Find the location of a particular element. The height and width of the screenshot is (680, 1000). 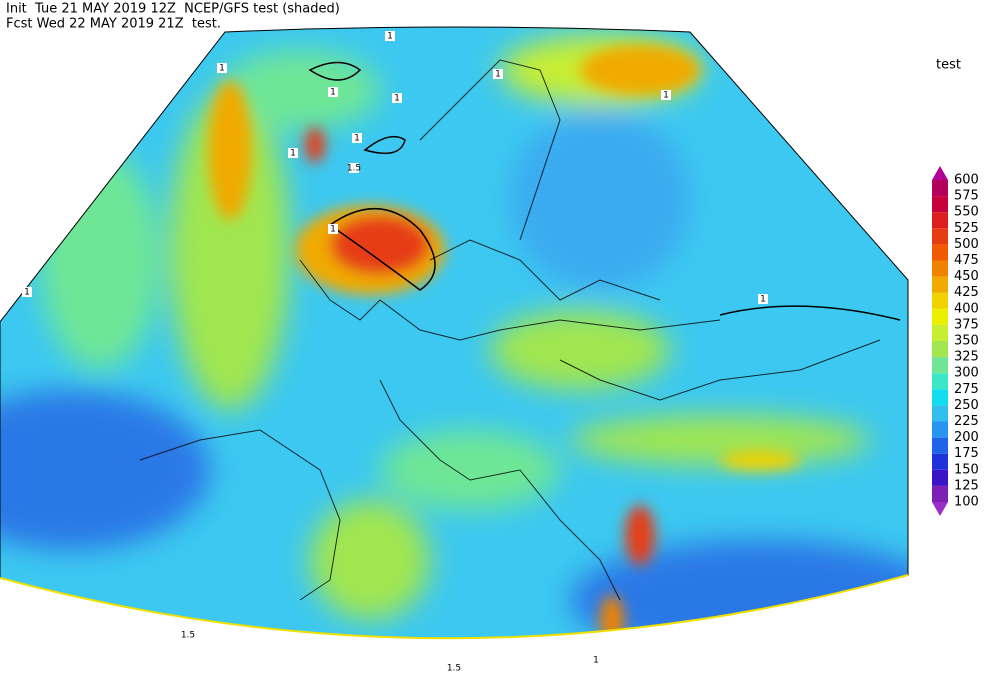

header-line-2: Fcst Wed 22 MAY 2019 21Z test. is located at coordinates (113, 24).